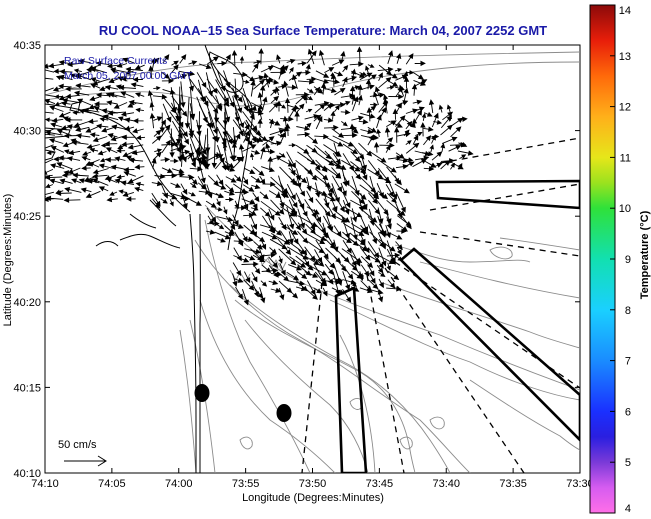  I want to click on y-tick-label: 40:30, so click(27, 132).